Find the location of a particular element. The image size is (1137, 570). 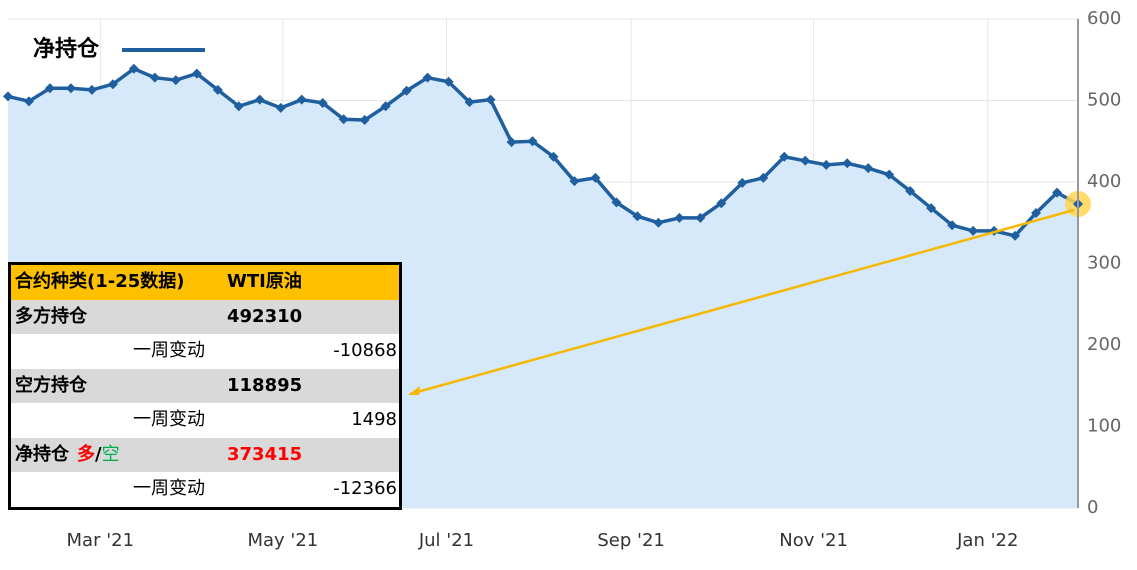

label-part: 净持仓 is located at coordinates (42, 454).